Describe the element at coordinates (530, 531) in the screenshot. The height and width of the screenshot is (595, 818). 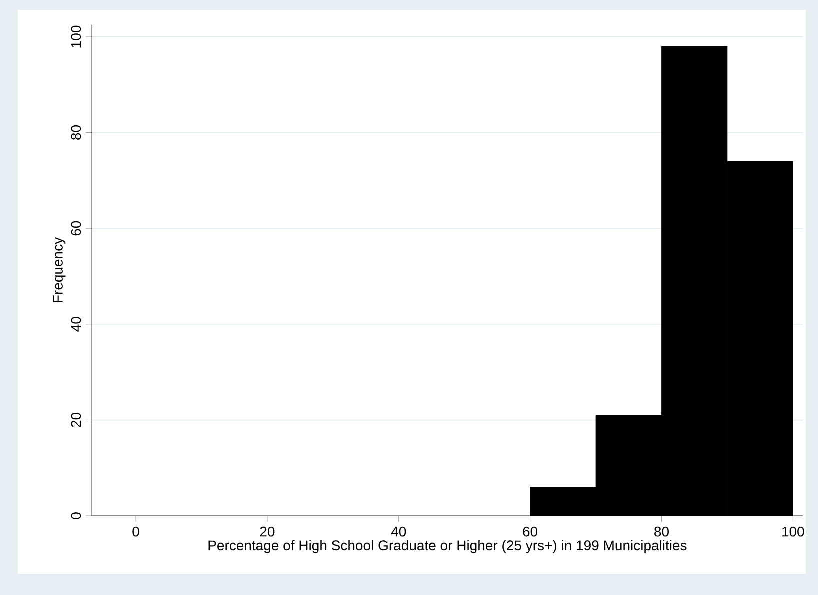
I see `x-tick-label: 60` at that location.